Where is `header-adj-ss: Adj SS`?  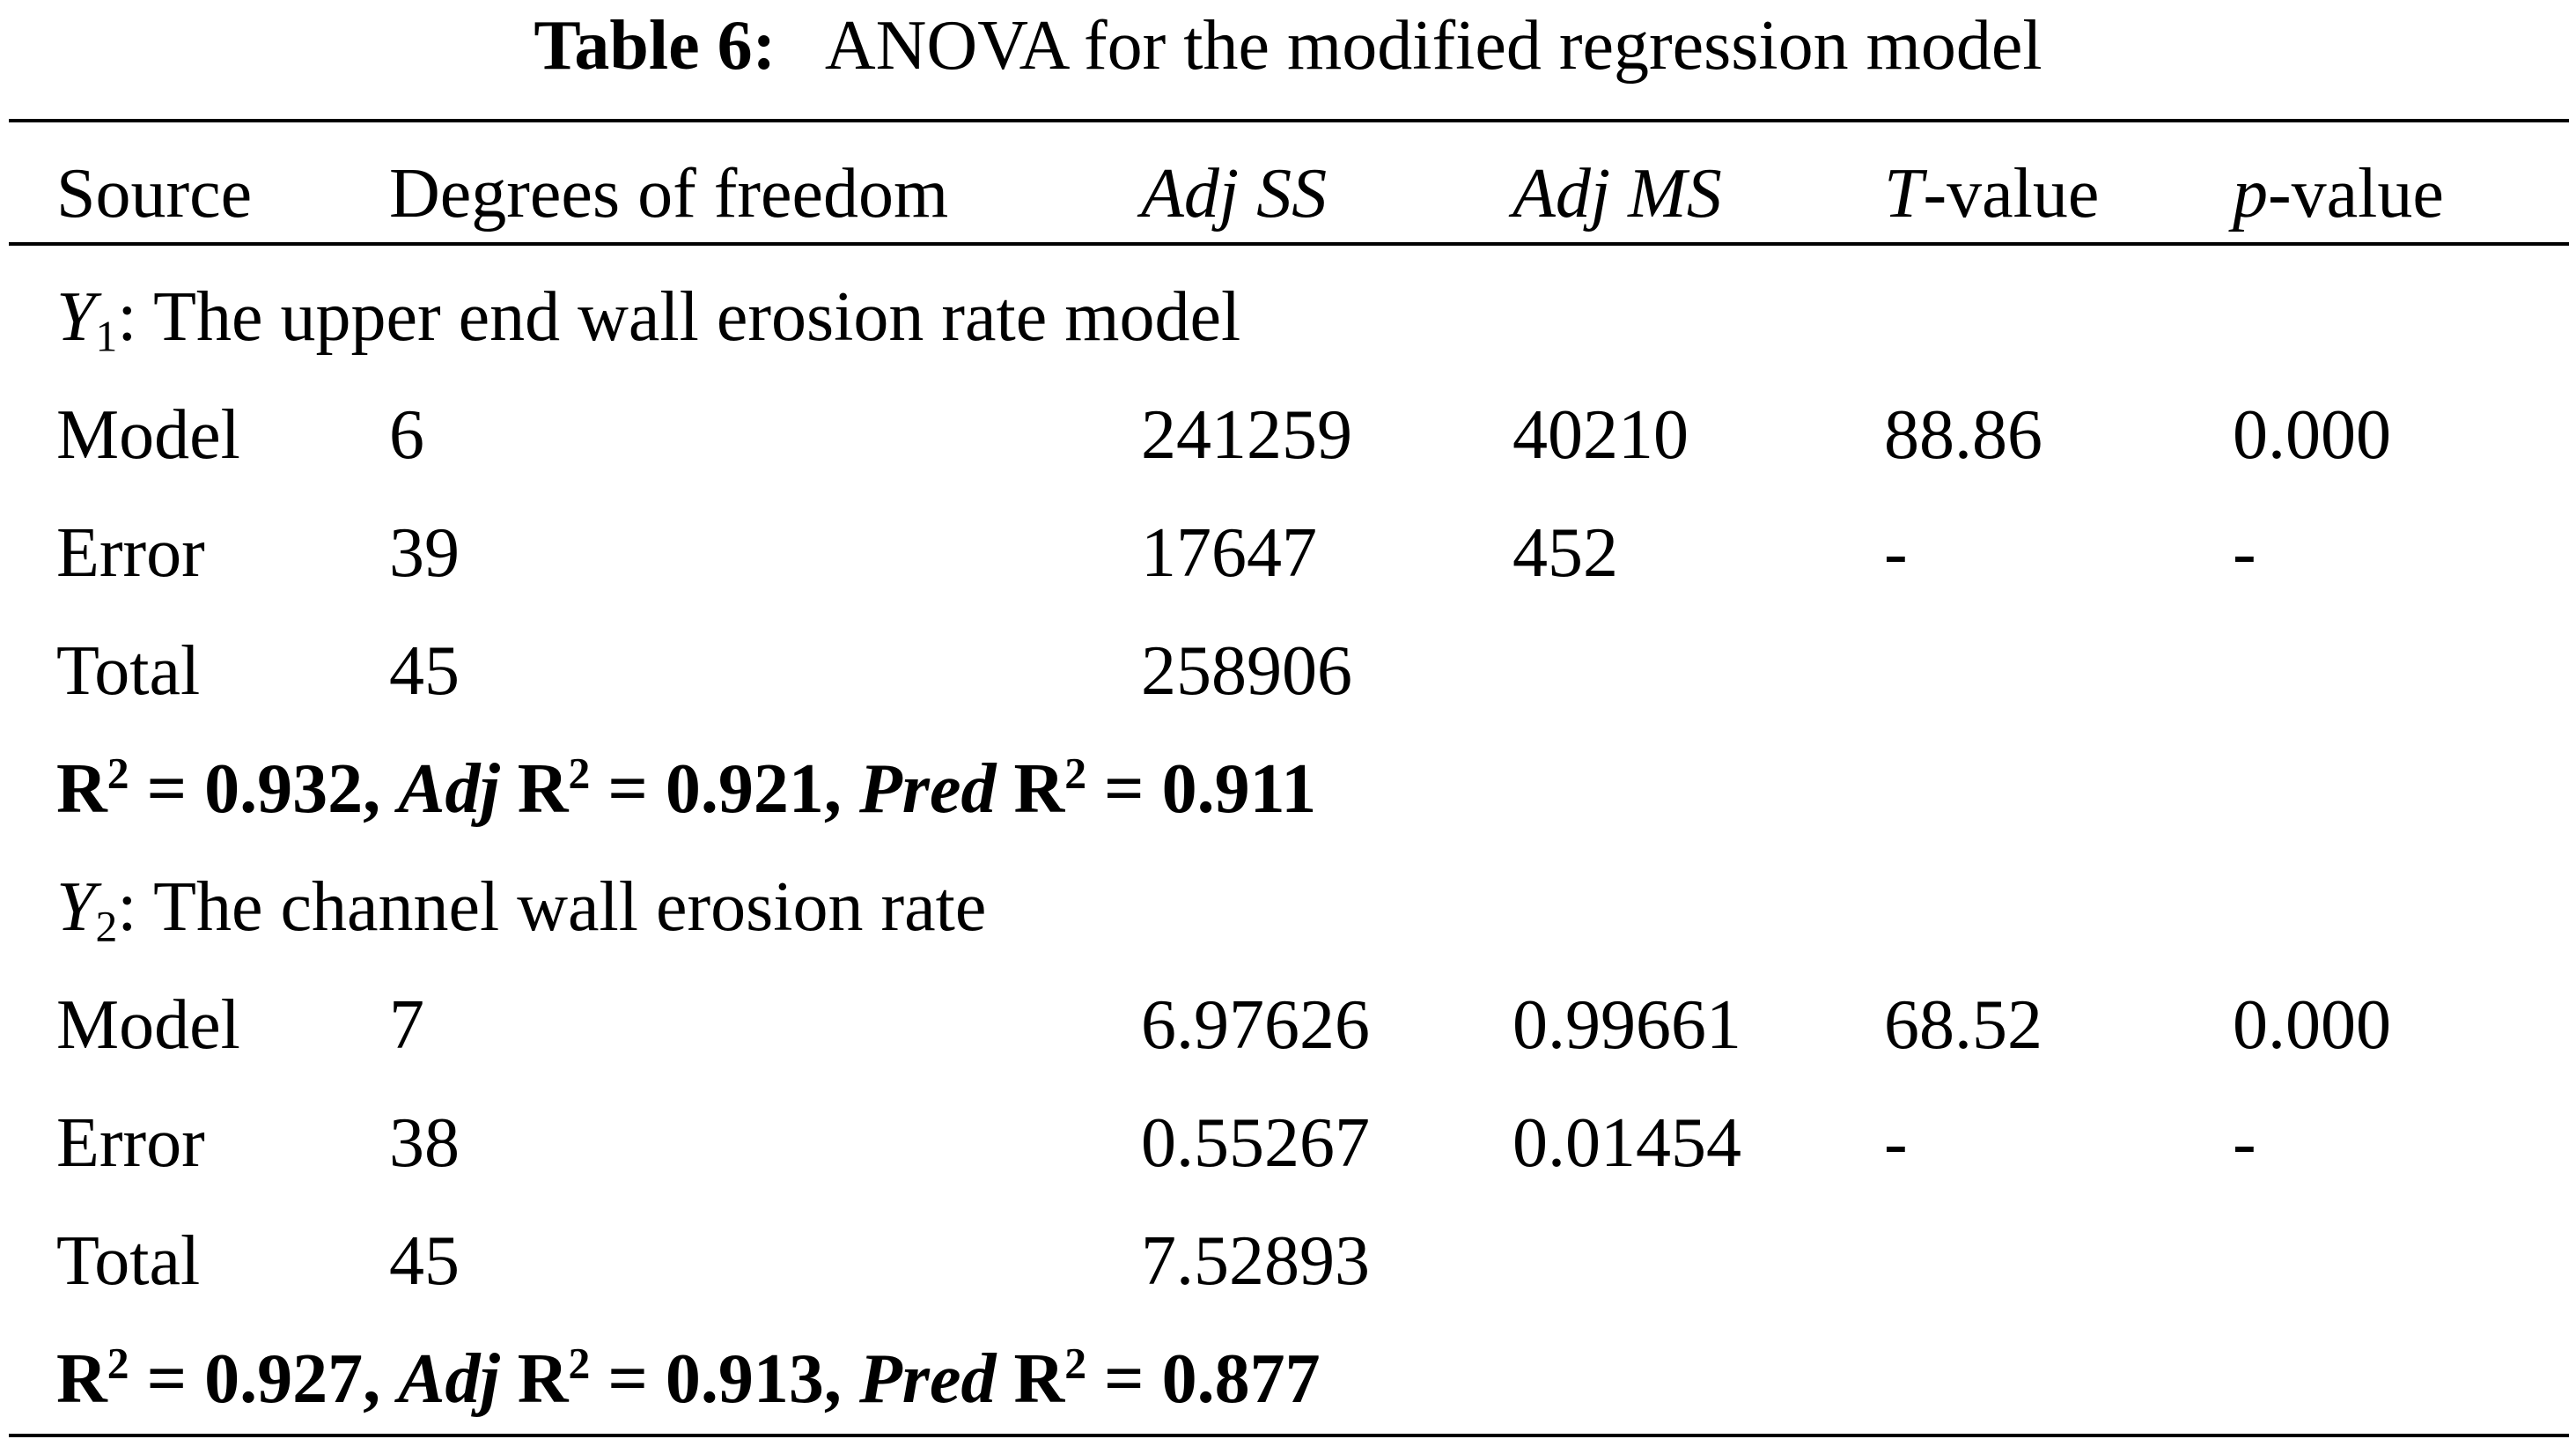 header-adj-ss: Adj SS is located at coordinates (1235, 193).